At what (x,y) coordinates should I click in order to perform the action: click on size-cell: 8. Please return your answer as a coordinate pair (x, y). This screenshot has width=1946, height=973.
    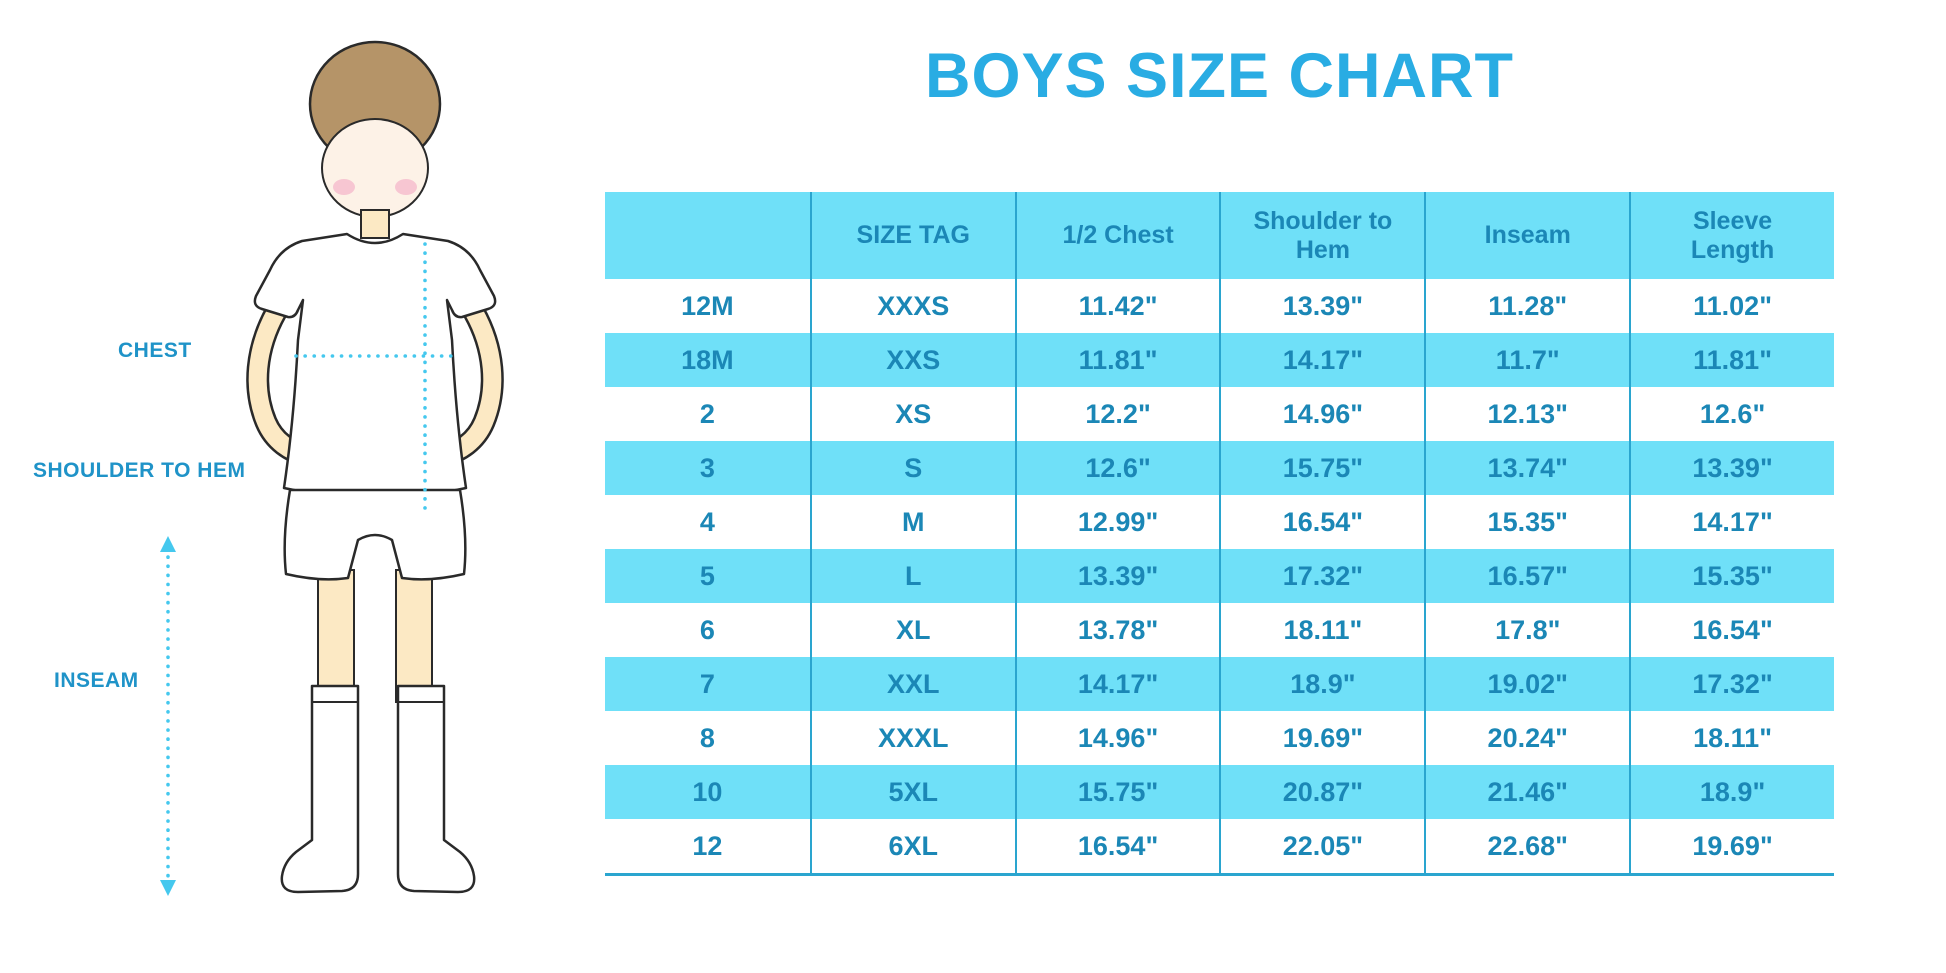
    Looking at the image, I should click on (707, 738).